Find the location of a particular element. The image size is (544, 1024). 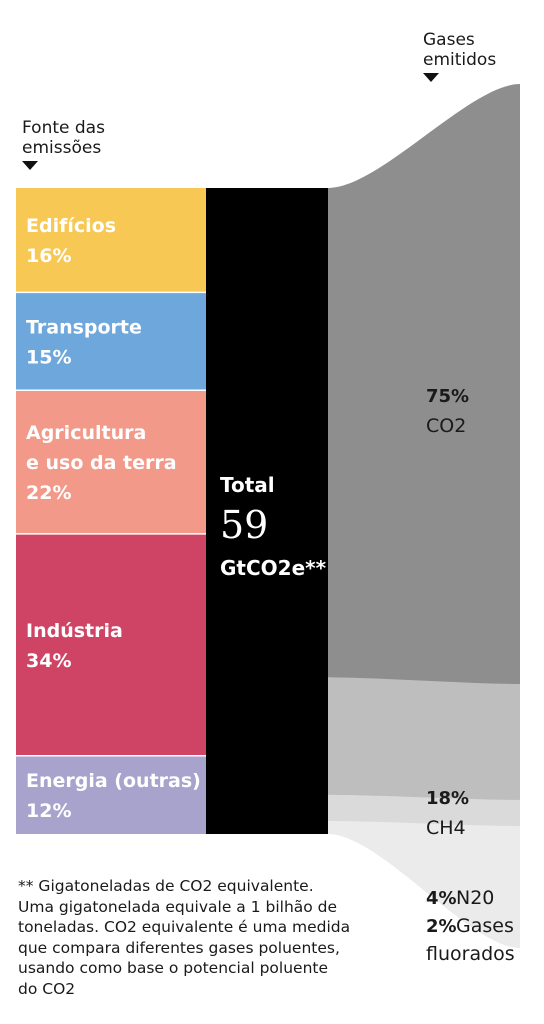

source-value: 34% is located at coordinates (48, 661).